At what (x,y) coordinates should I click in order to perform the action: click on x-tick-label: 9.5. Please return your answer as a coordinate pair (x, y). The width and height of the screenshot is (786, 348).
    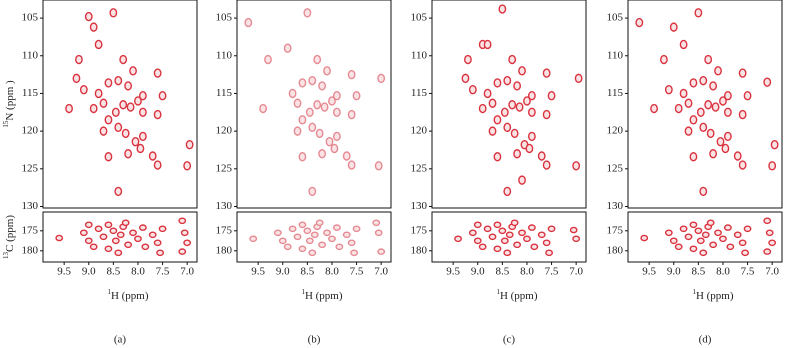
    Looking at the image, I should click on (64, 272).